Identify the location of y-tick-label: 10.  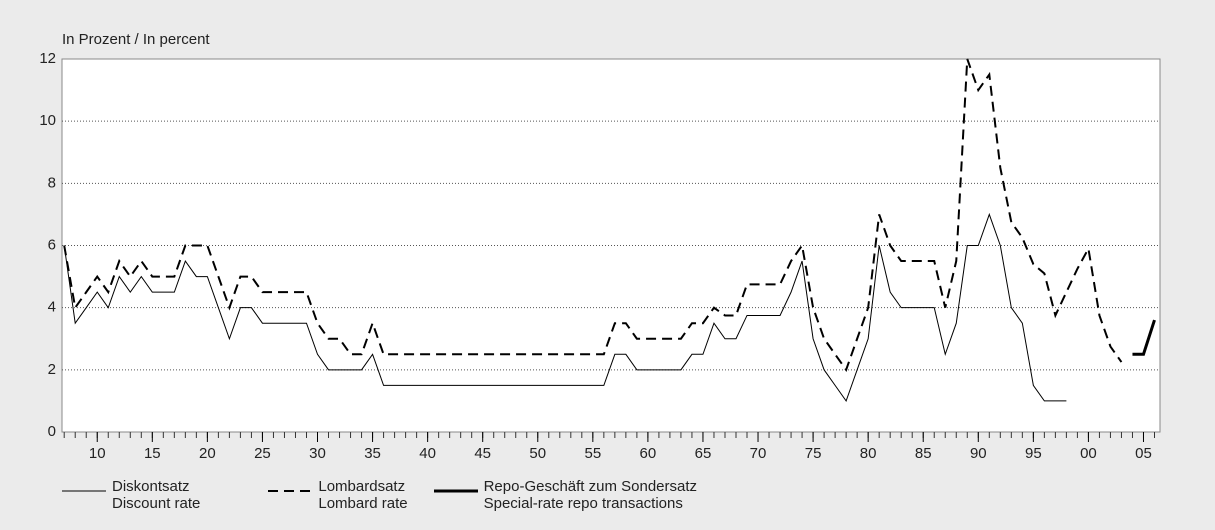
(47, 120).